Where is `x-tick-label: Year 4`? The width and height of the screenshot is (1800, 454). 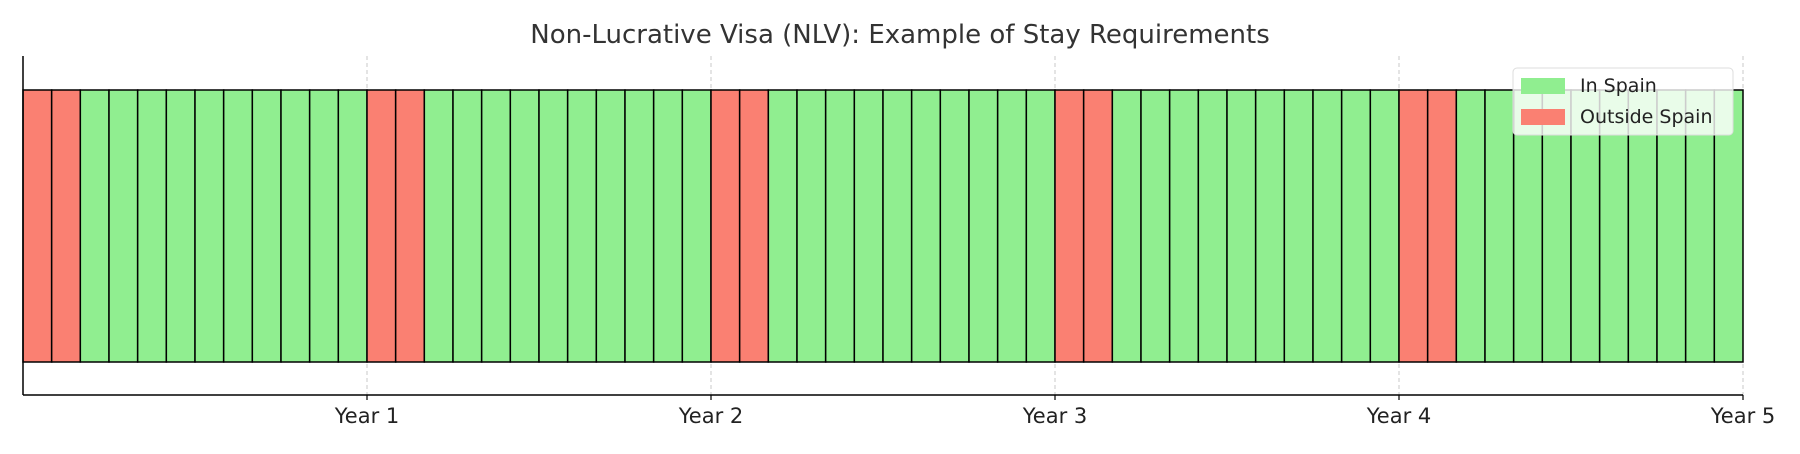
x-tick-label: Year 4 is located at coordinates (1399, 416).